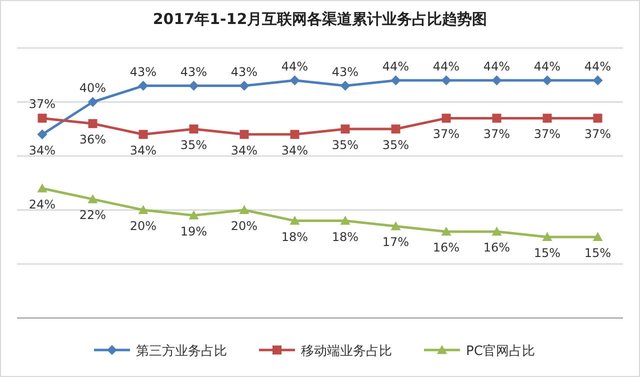 The height and width of the screenshot is (377, 640). What do you see at coordinates (396, 242) in the screenshot?
I see `data-label: 17%` at bounding box center [396, 242].